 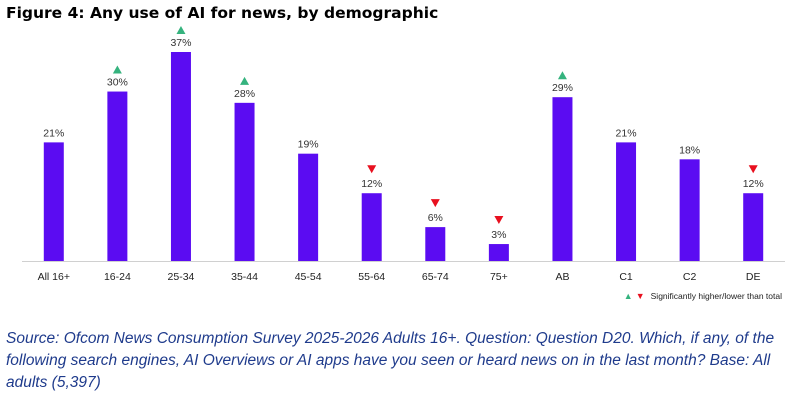 What do you see at coordinates (180, 43) in the screenshot?
I see `data-label-2: 37%` at bounding box center [180, 43].